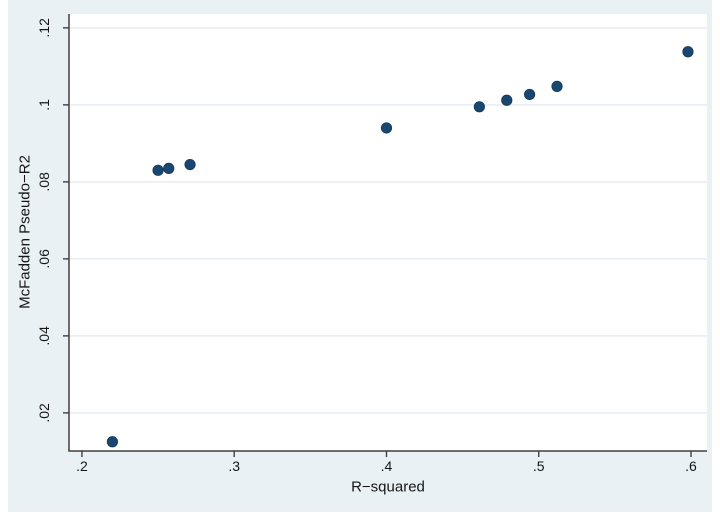 The width and height of the screenshot is (720, 523). I want to click on y-tick-label: .04, so click(44, 336).